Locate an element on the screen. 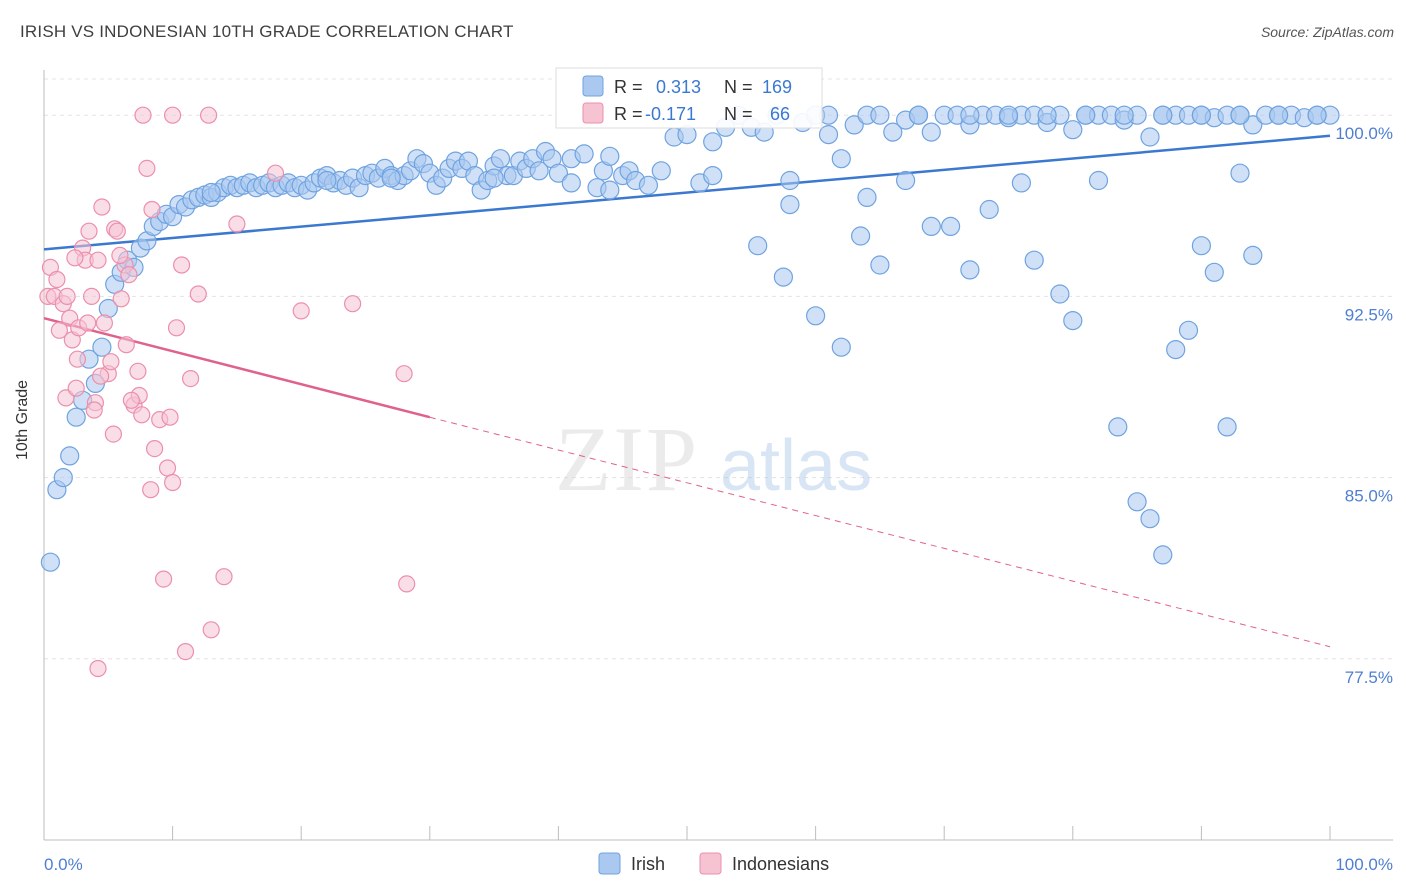 This screenshot has width=1406, height=892. irish-n-value: 169 is located at coordinates (777, 87).